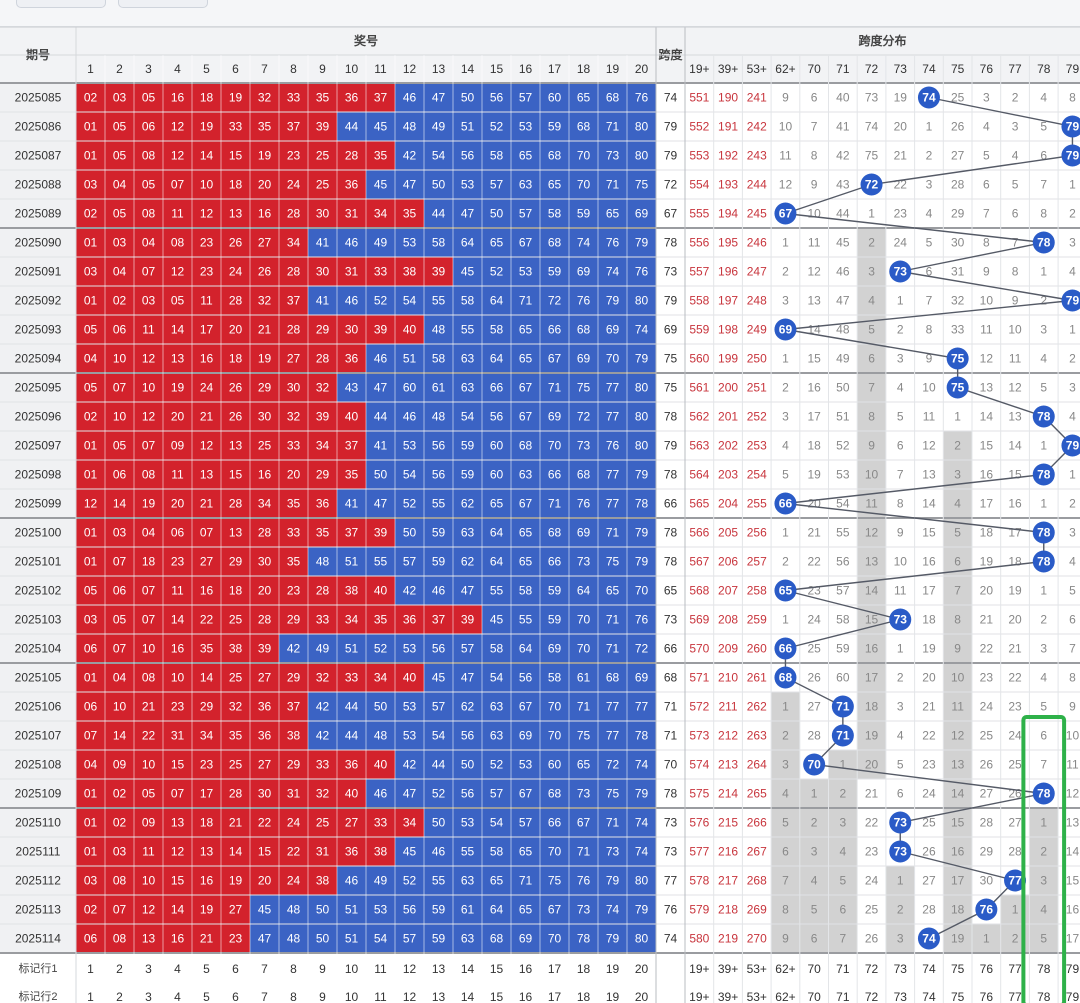 This screenshot has height=1003, width=1080. Describe the element at coordinates (901, 996) in the screenshot. I see `footer-span: 73` at that location.